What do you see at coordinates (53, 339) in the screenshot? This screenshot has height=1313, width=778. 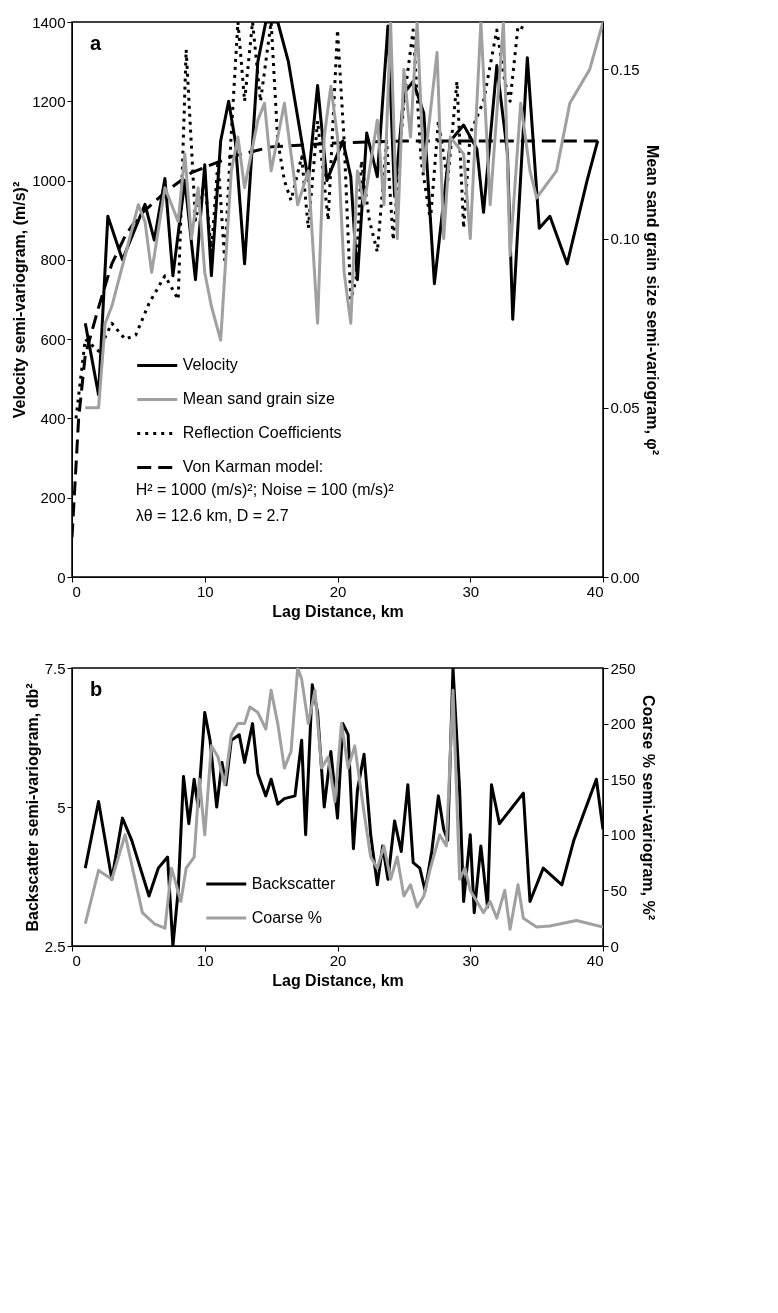 I see `y-tick-label: 600` at bounding box center [53, 339].